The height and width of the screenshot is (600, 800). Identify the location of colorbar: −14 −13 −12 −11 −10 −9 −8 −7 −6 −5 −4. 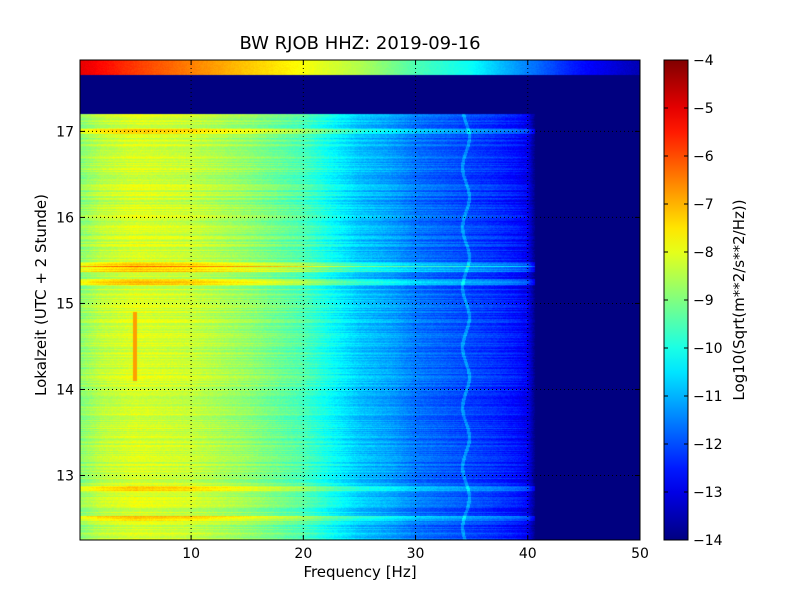
(693, 301).